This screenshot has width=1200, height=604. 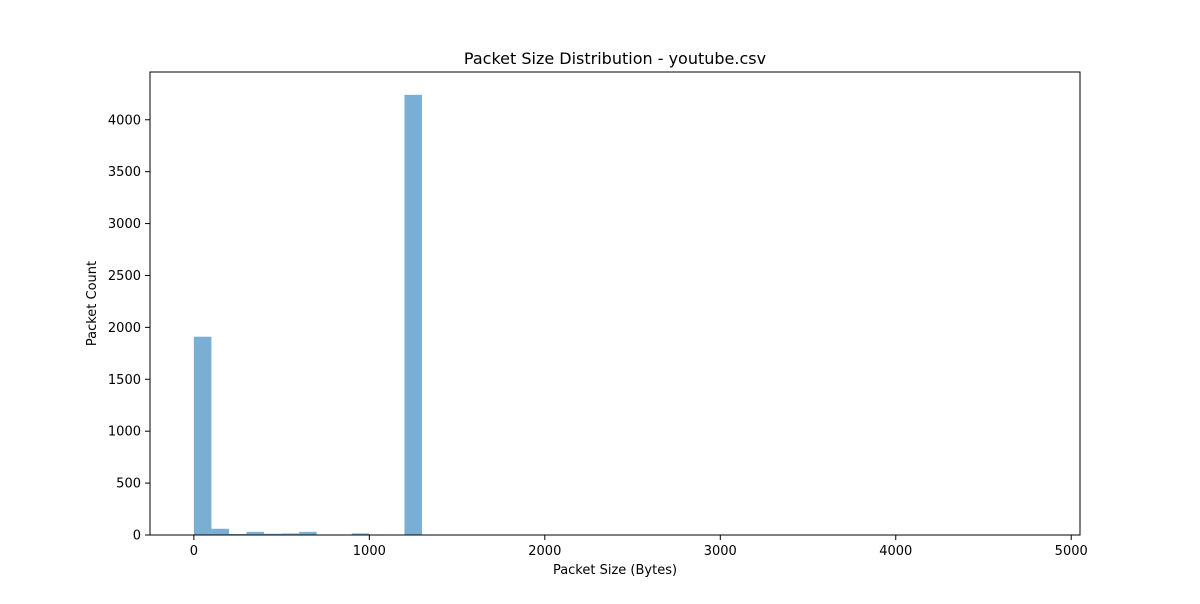 What do you see at coordinates (194, 551) in the screenshot?
I see `x-tick-label-0: 0` at bounding box center [194, 551].